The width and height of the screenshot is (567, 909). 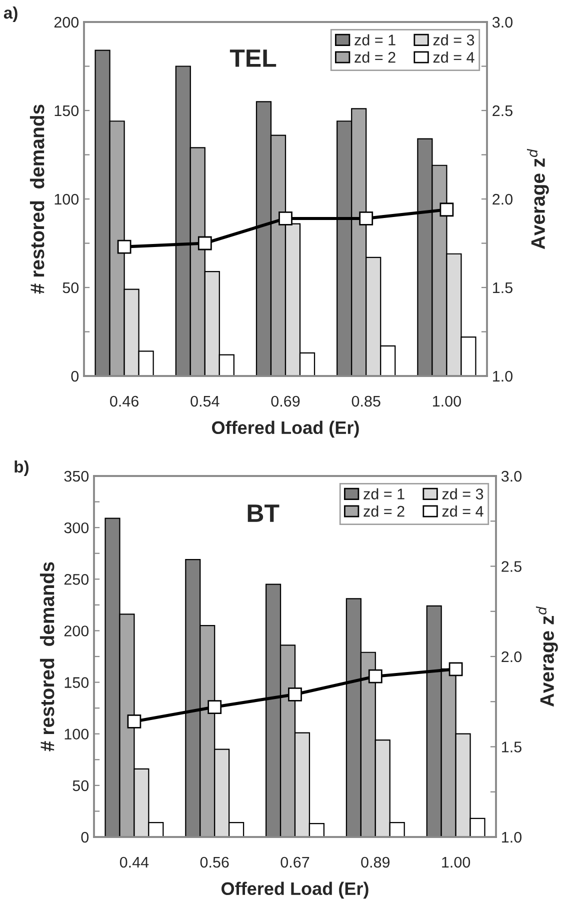 What do you see at coordinates (264, 513) in the screenshot?
I see `text: BT` at bounding box center [264, 513].